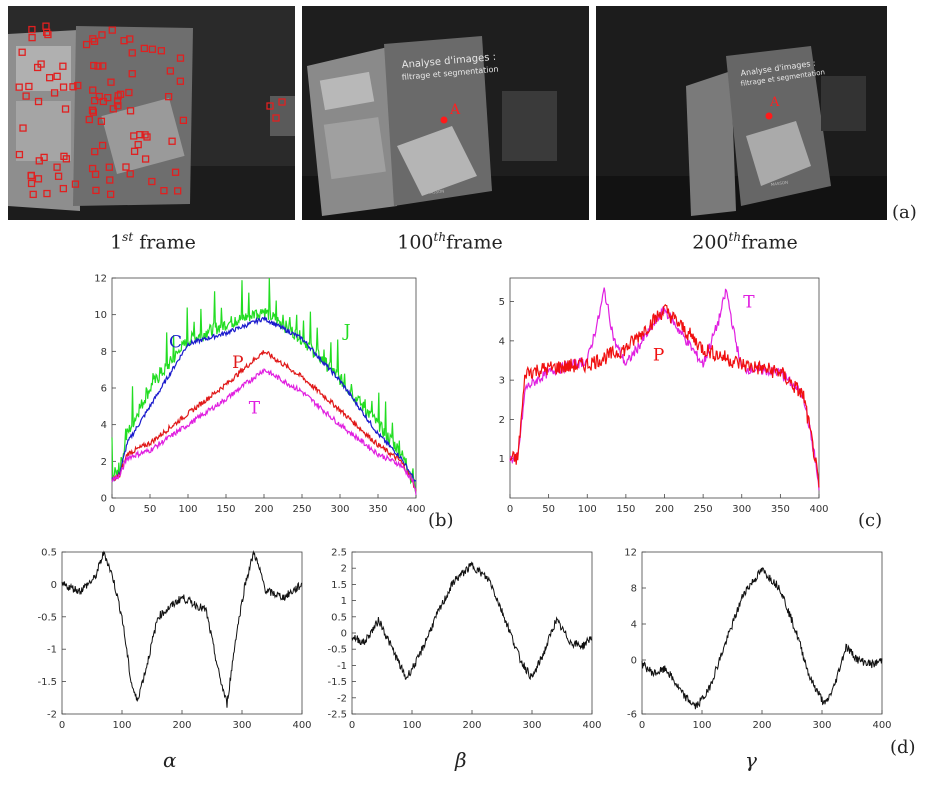 The width and height of the screenshot is (933, 785). I want to click on x-tick-label: 200, so click(471, 725).